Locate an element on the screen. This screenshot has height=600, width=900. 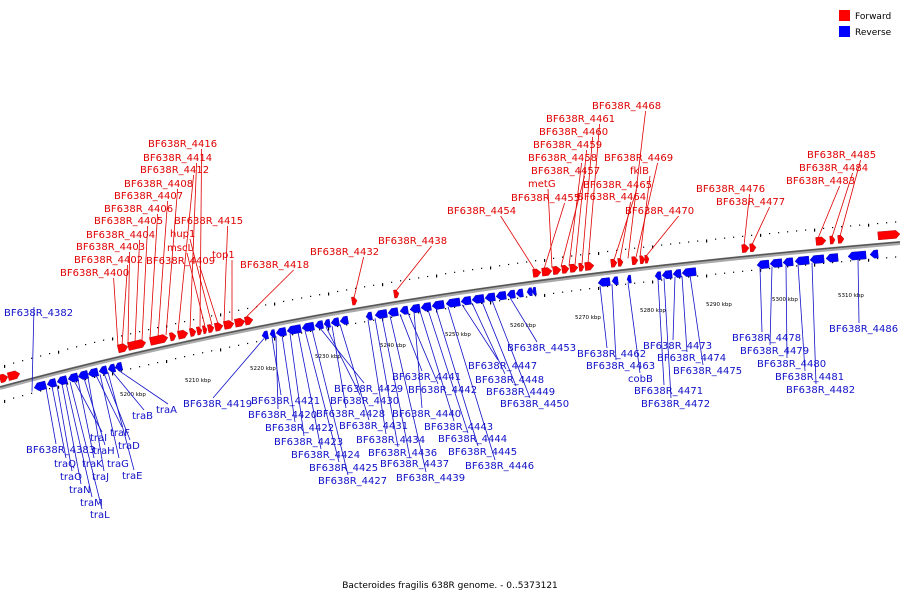
forward-gene-label: BF638R_4404 is located at coordinates (120, 235).